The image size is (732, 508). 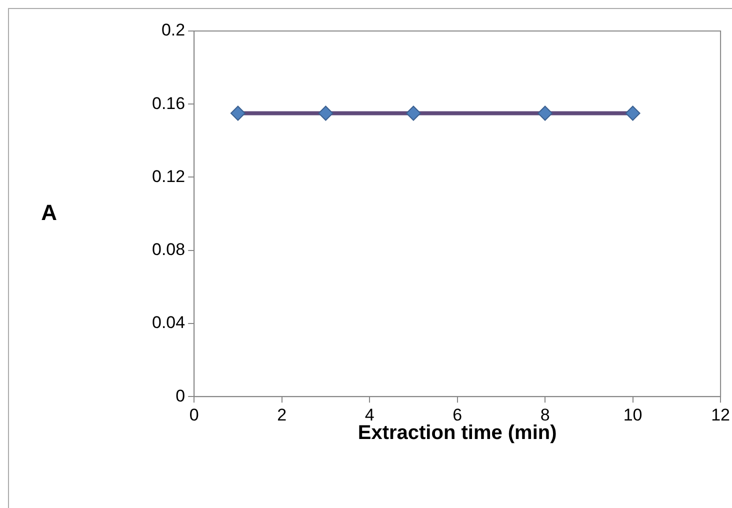 I want to click on y-axis-title: A, so click(x=49, y=212).